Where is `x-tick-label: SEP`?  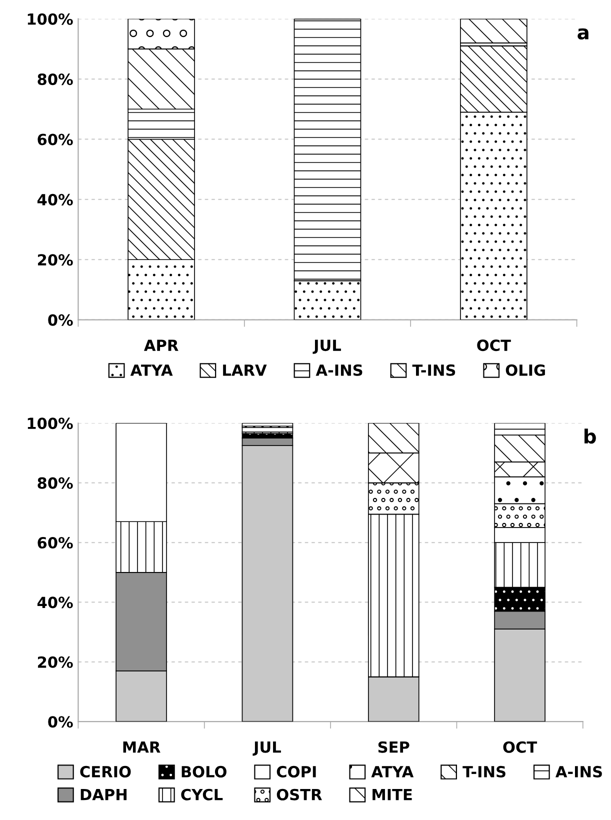
x-tick-label: SEP is located at coordinates (394, 747).